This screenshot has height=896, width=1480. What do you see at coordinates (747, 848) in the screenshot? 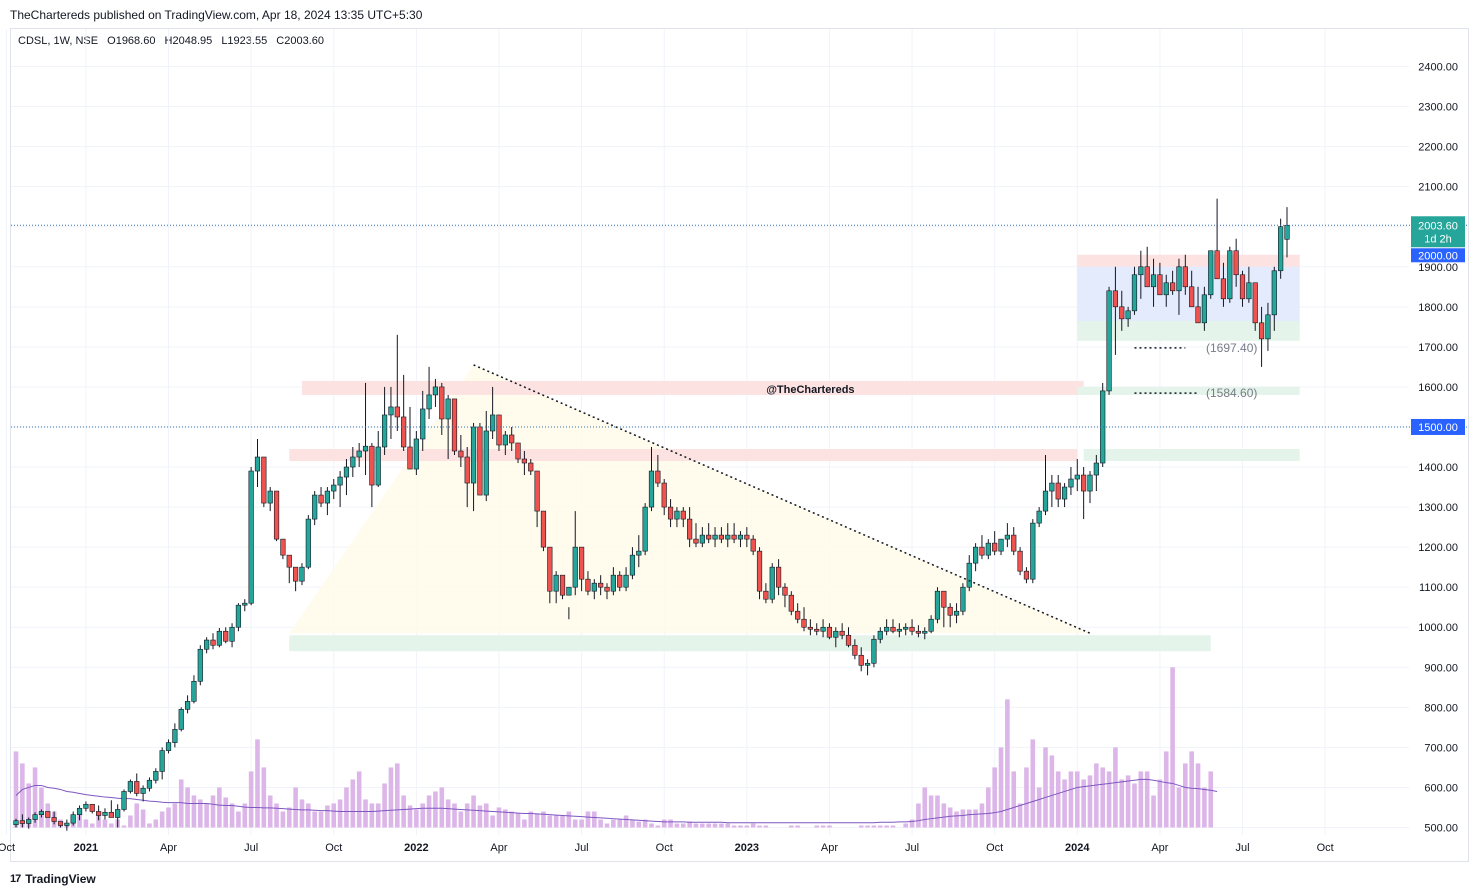
I see `x-tick-label: 2023` at bounding box center [747, 848].